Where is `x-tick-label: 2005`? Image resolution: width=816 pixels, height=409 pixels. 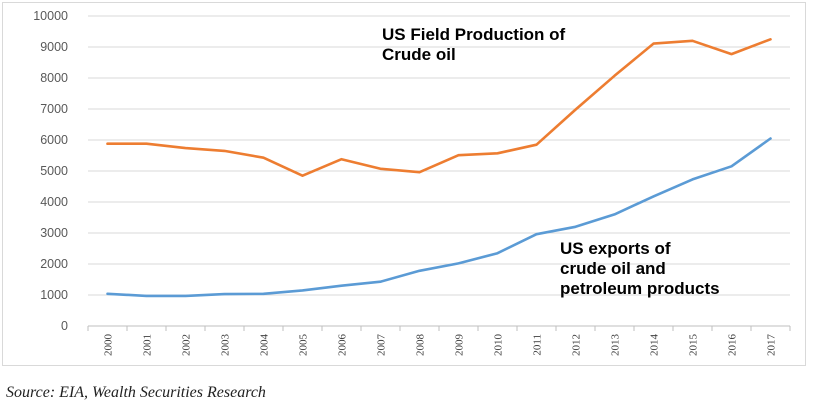
x-tick-label: 2005 is located at coordinates (304, 345).